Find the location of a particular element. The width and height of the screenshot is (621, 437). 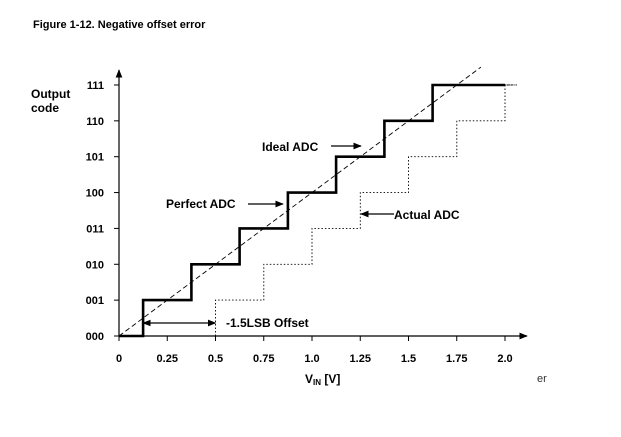

offset-label: -1.5LSB Offset is located at coordinates (267, 323).